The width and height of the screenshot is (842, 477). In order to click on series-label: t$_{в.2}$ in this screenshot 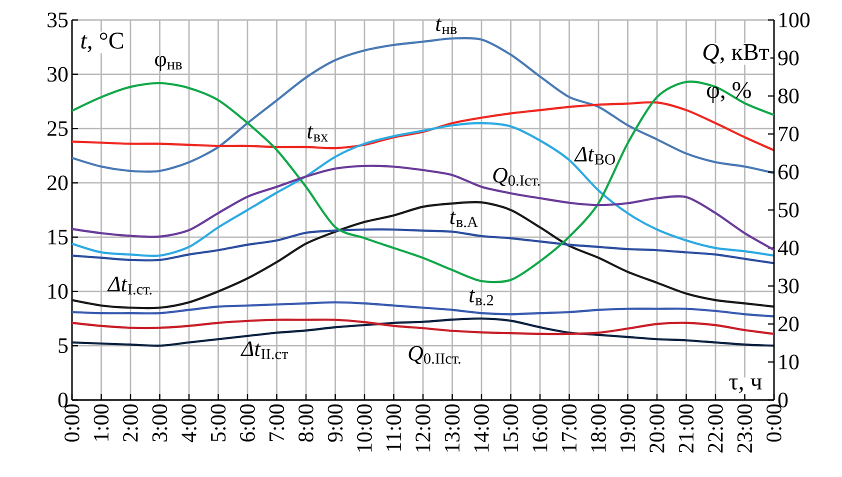, I will do `click(482, 298)`.